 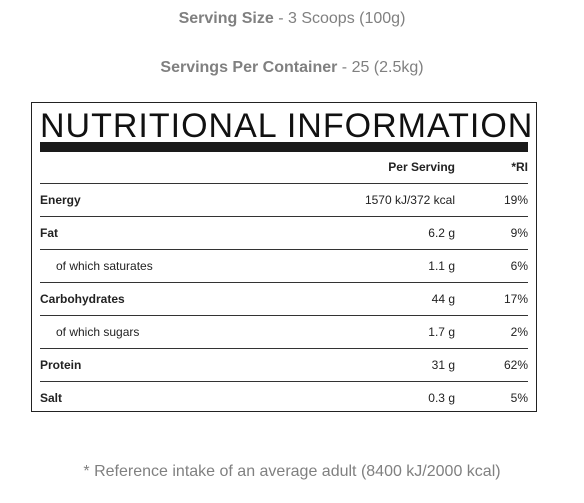 What do you see at coordinates (104, 266) in the screenshot?
I see `nutrient-name: of which saturates` at bounding box center [104, 266].